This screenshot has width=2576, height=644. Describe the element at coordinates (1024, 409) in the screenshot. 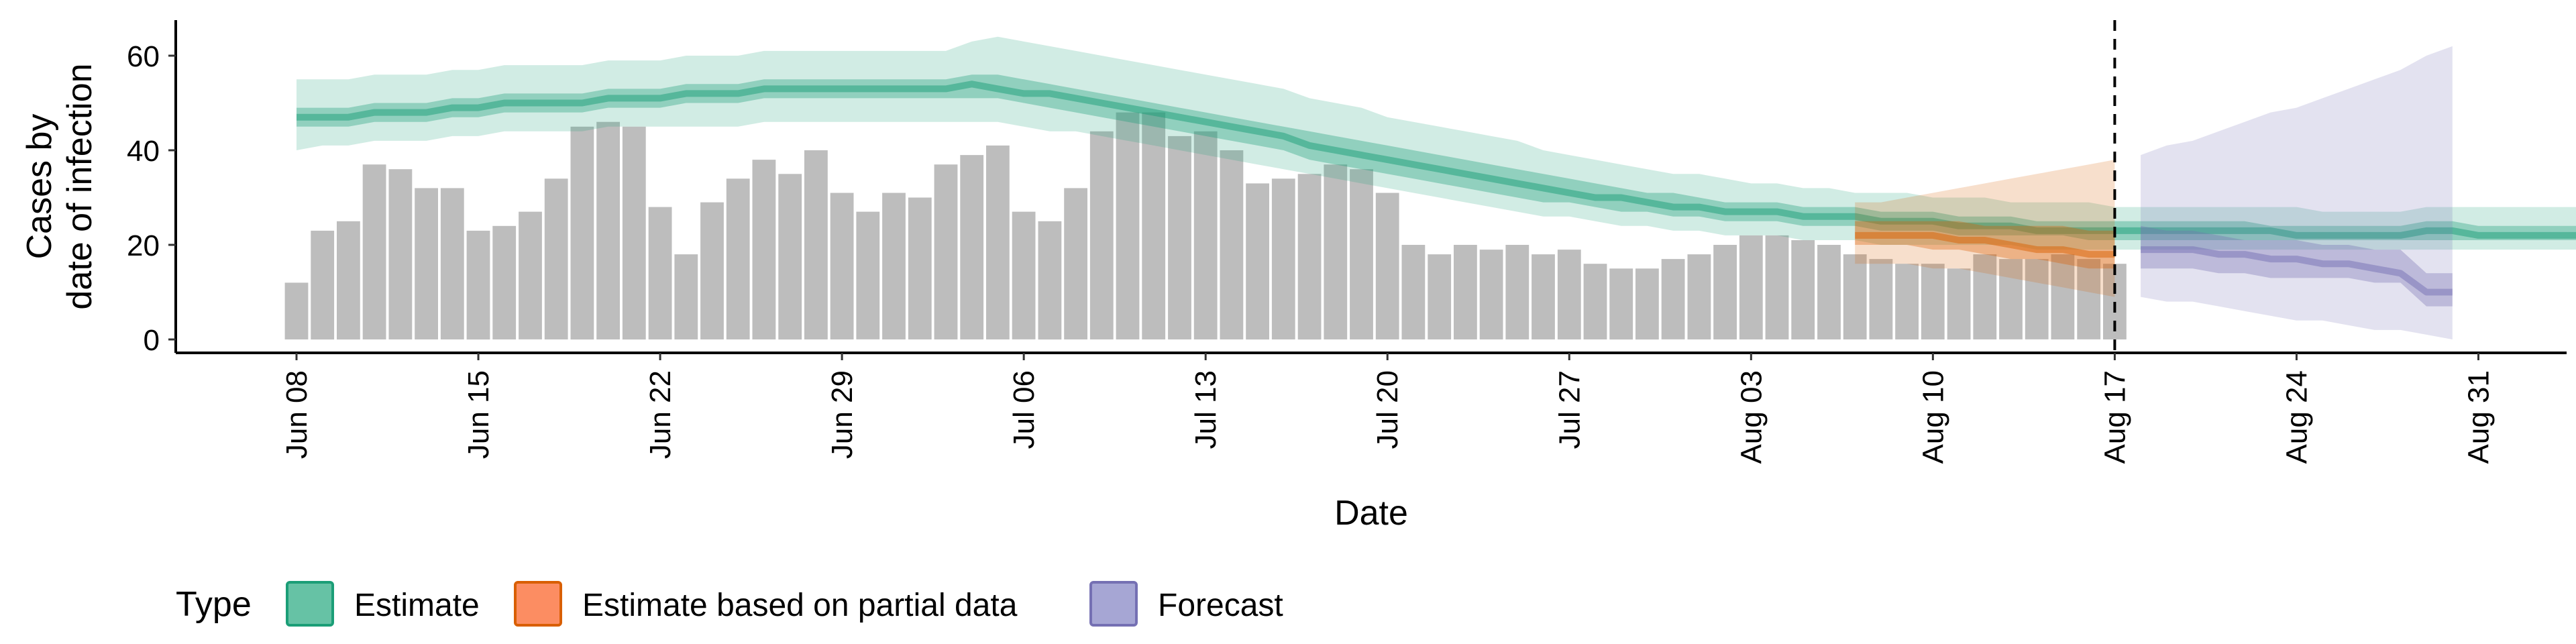

I see `x-tick-label: Jul 06` at that location.